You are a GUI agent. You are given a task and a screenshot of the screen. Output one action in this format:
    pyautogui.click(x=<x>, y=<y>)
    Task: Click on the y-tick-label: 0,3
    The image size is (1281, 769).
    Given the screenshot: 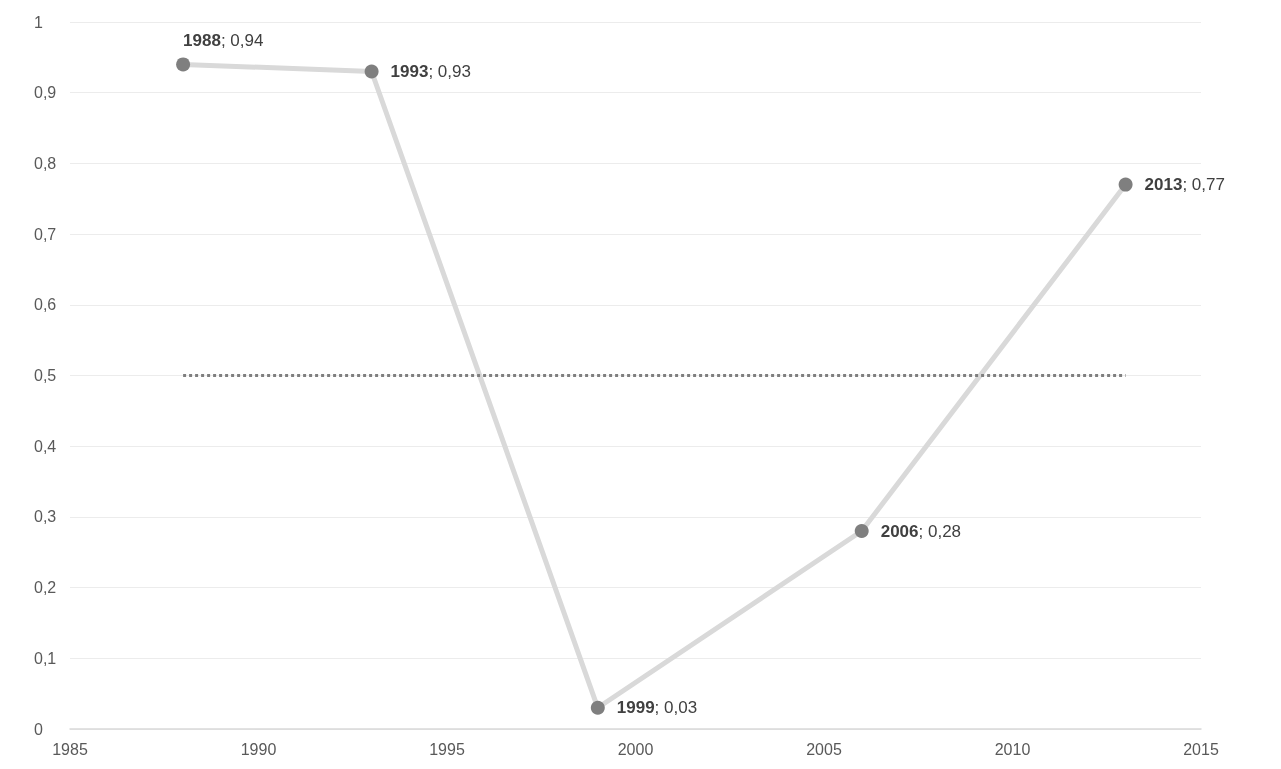 What is the action you would take?
    pyautogui.click(x=45, y=517)
    